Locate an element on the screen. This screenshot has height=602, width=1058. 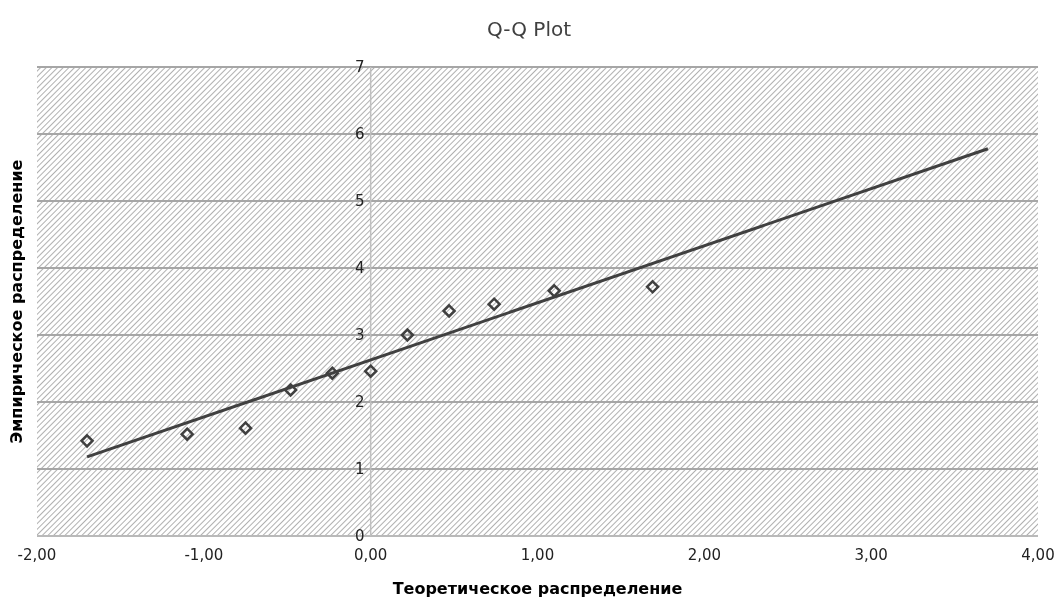
y-tick-label: 1 is located at coordinates (360, 469).